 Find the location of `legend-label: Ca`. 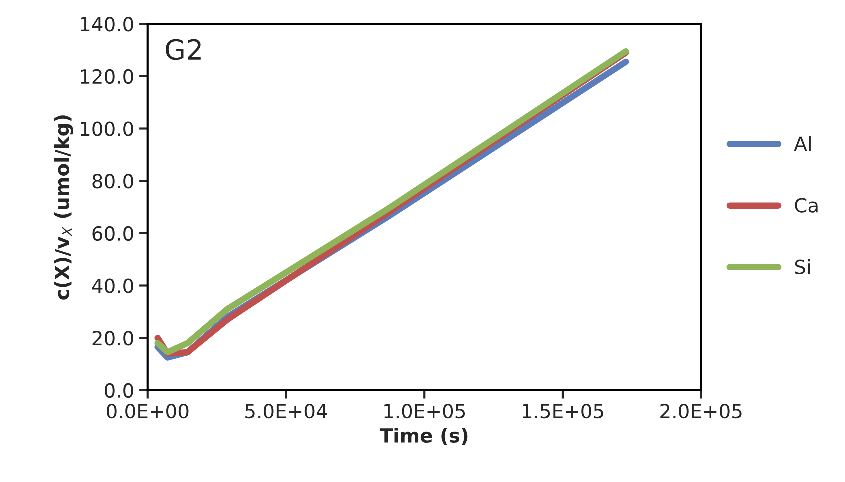

legend-label: Ca is located at coordinates (806, 205).